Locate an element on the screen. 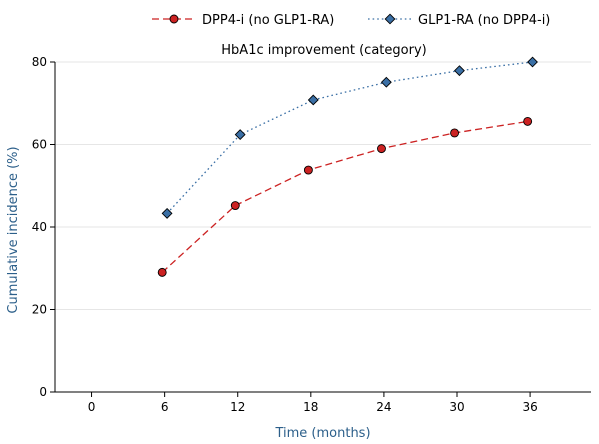 This screenshot has width=599, height=444. legend-item-1: DPP4-i (no GLP1-RA) is located at coordinates (243, 20).